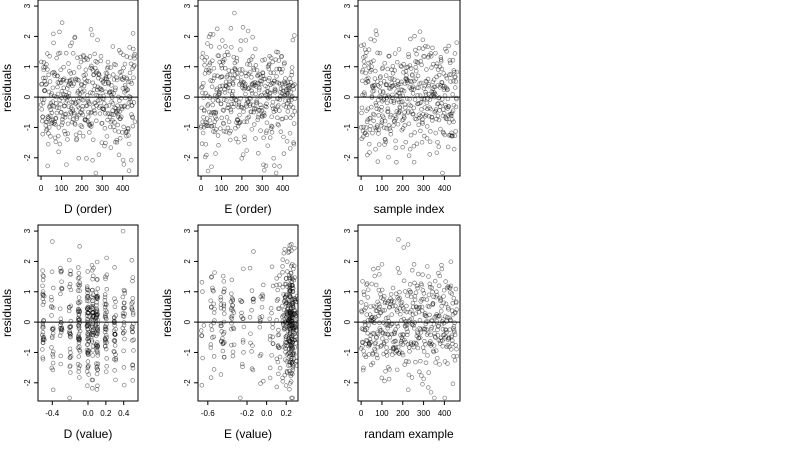 The width and height of the screenshot is (800, 450). Describe the element at coordinates (88, 209) in the screenshot. I see `x-axis-label: D (order)` at that location.